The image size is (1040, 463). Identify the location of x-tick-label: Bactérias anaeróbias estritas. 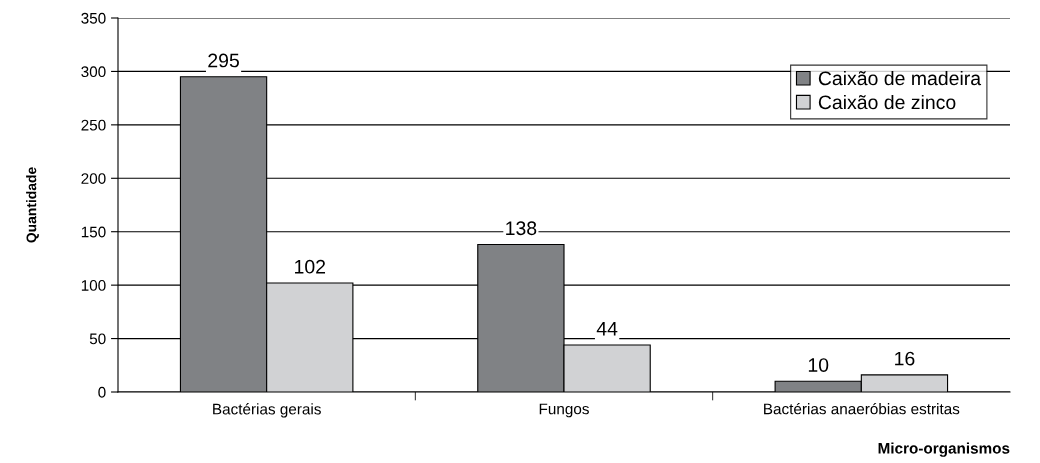
(862, 408).